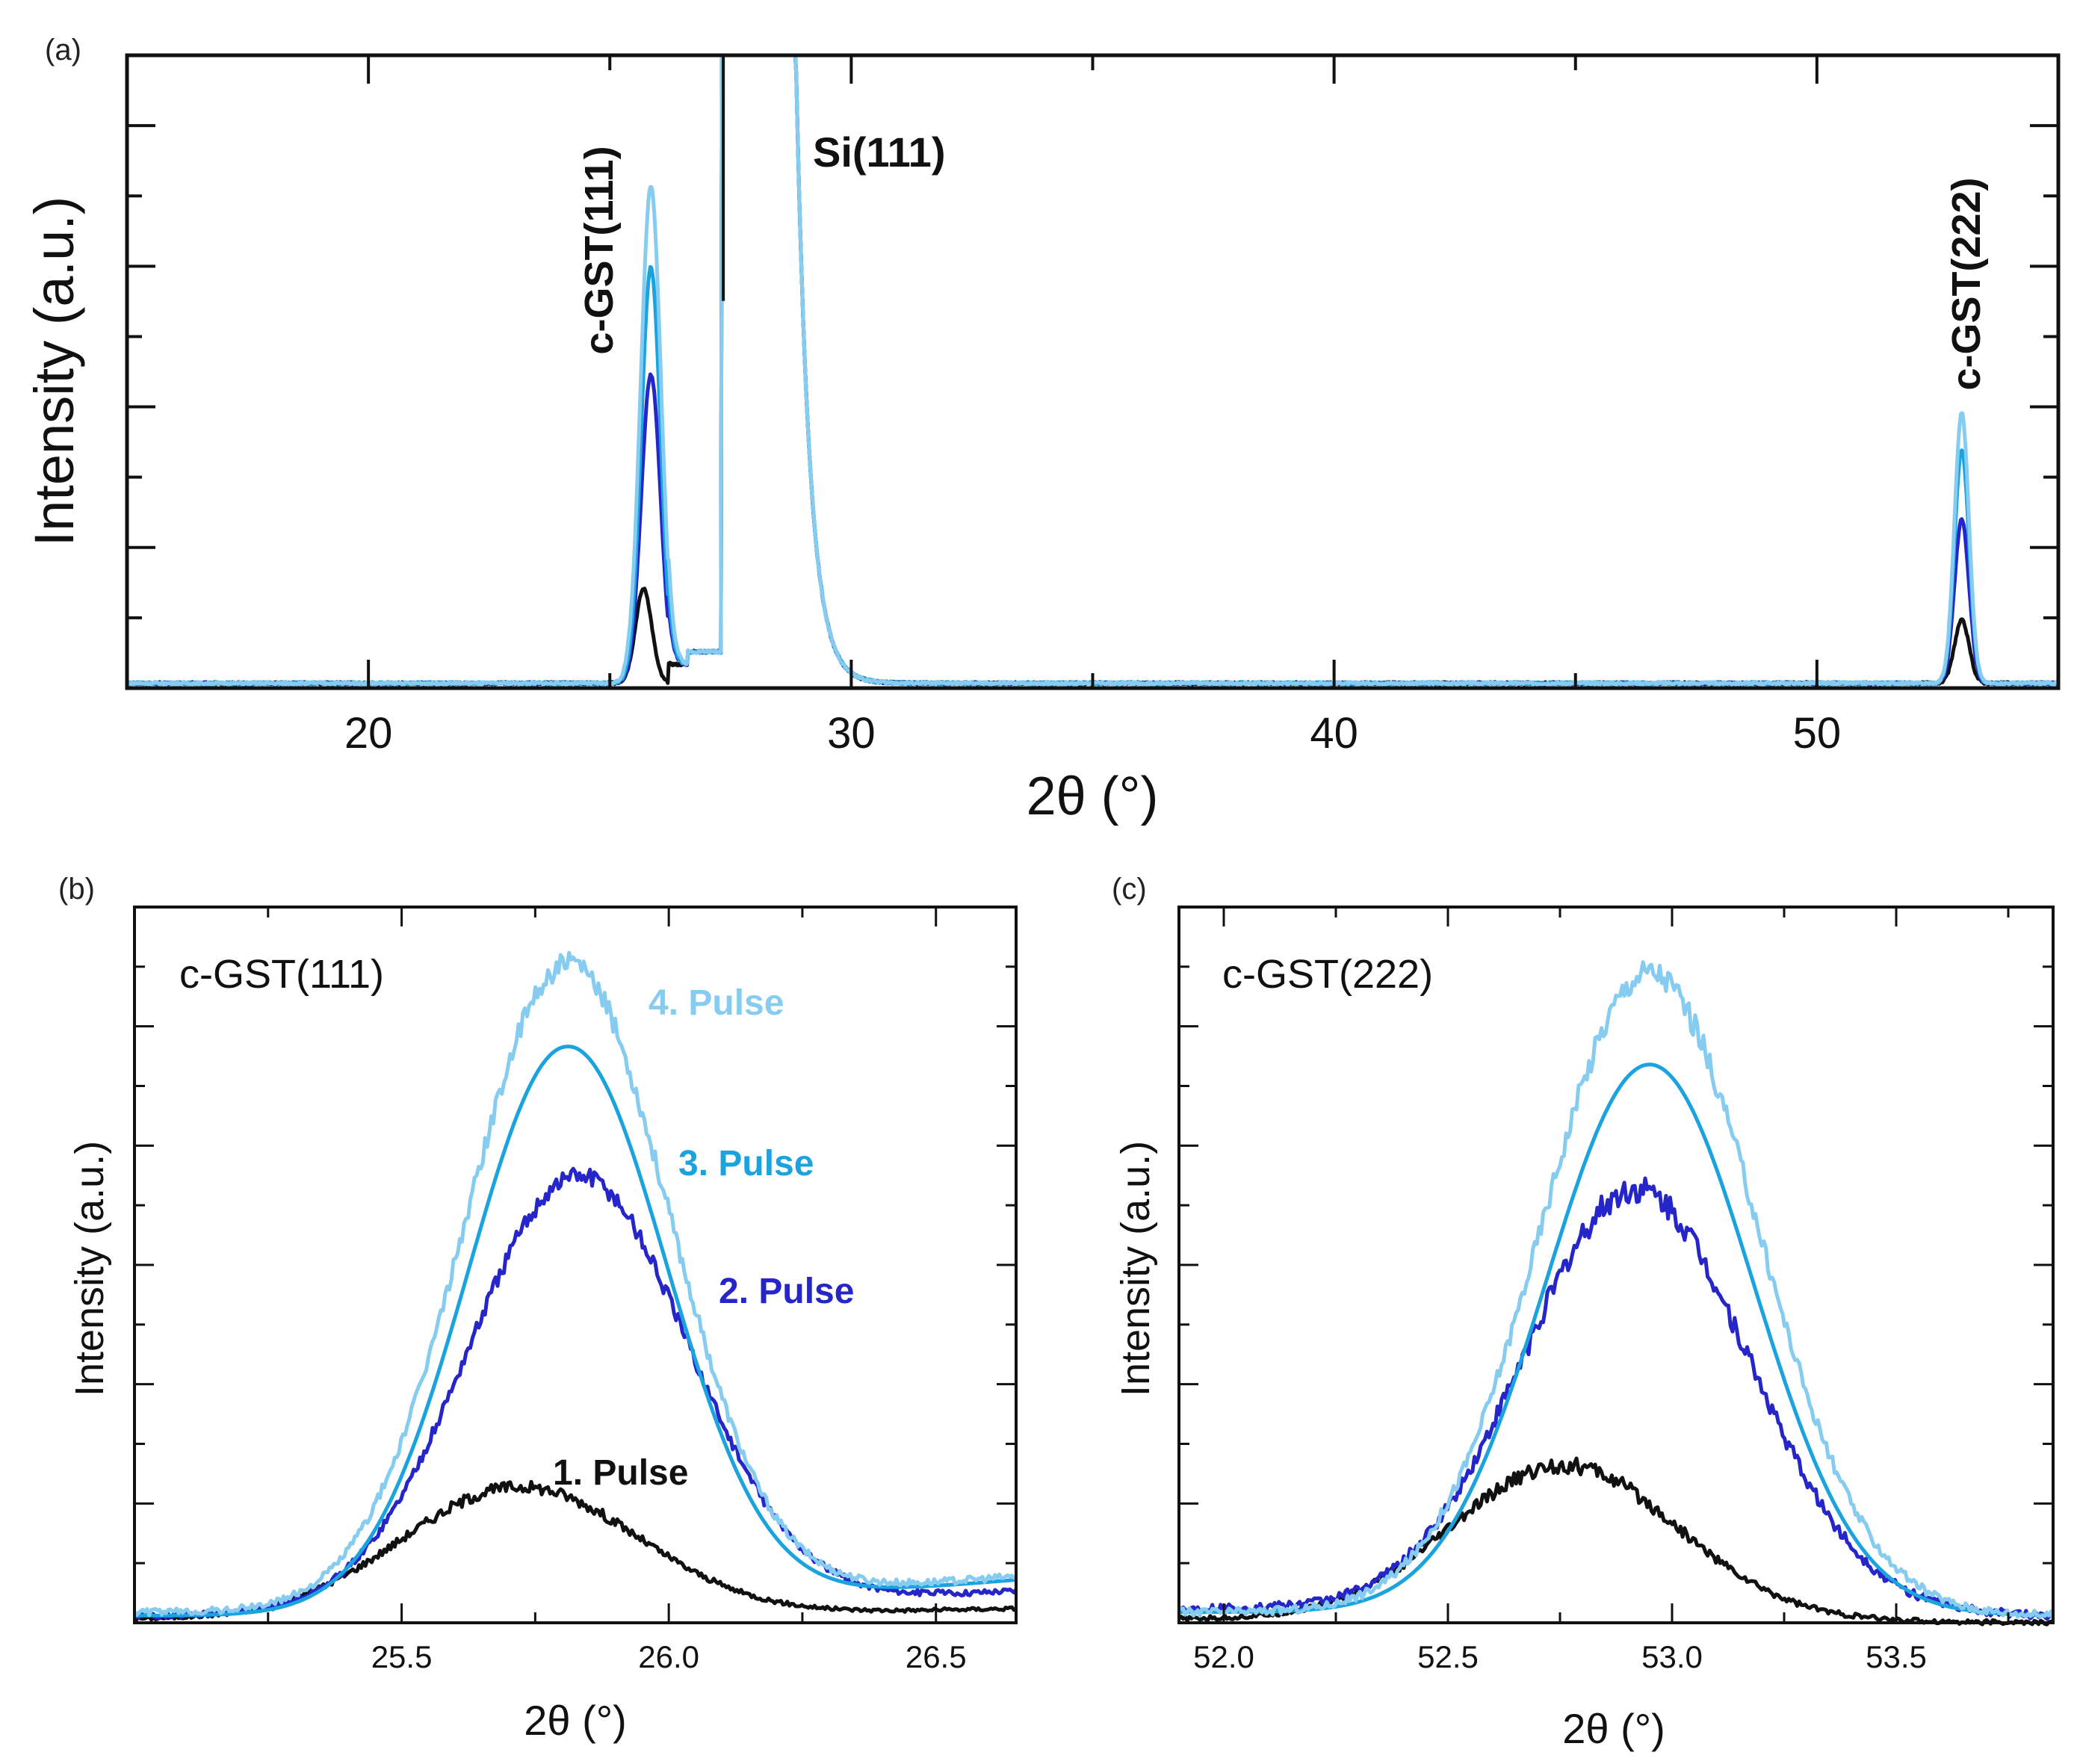  Describe the element at coordinates (402, 1656) in the screenshot. I see `x-tick-label: 25.5` at that location.